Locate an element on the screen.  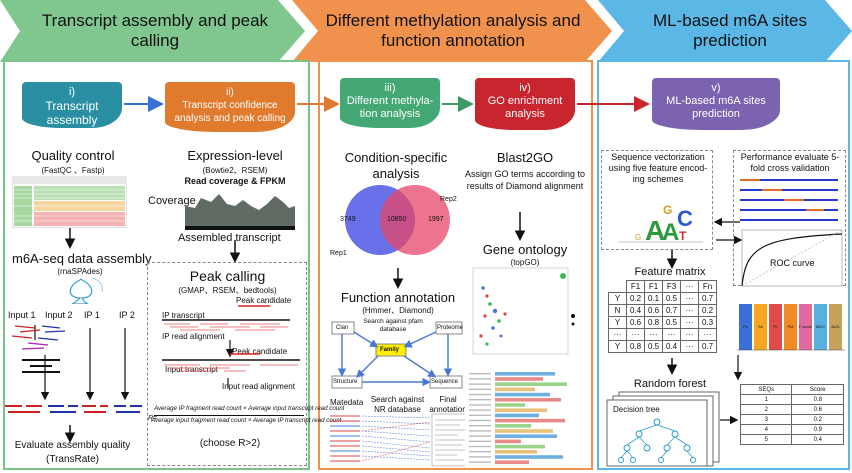
go-bar-chart is located at coordinates (524, 418).